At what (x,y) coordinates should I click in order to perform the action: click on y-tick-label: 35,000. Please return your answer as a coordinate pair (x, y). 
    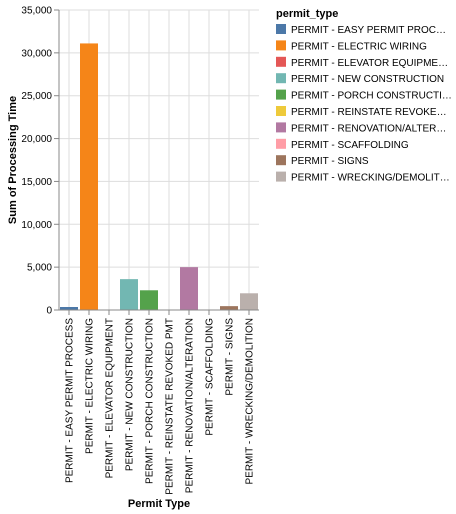
    Looking at the image, I should click on (36, 11).